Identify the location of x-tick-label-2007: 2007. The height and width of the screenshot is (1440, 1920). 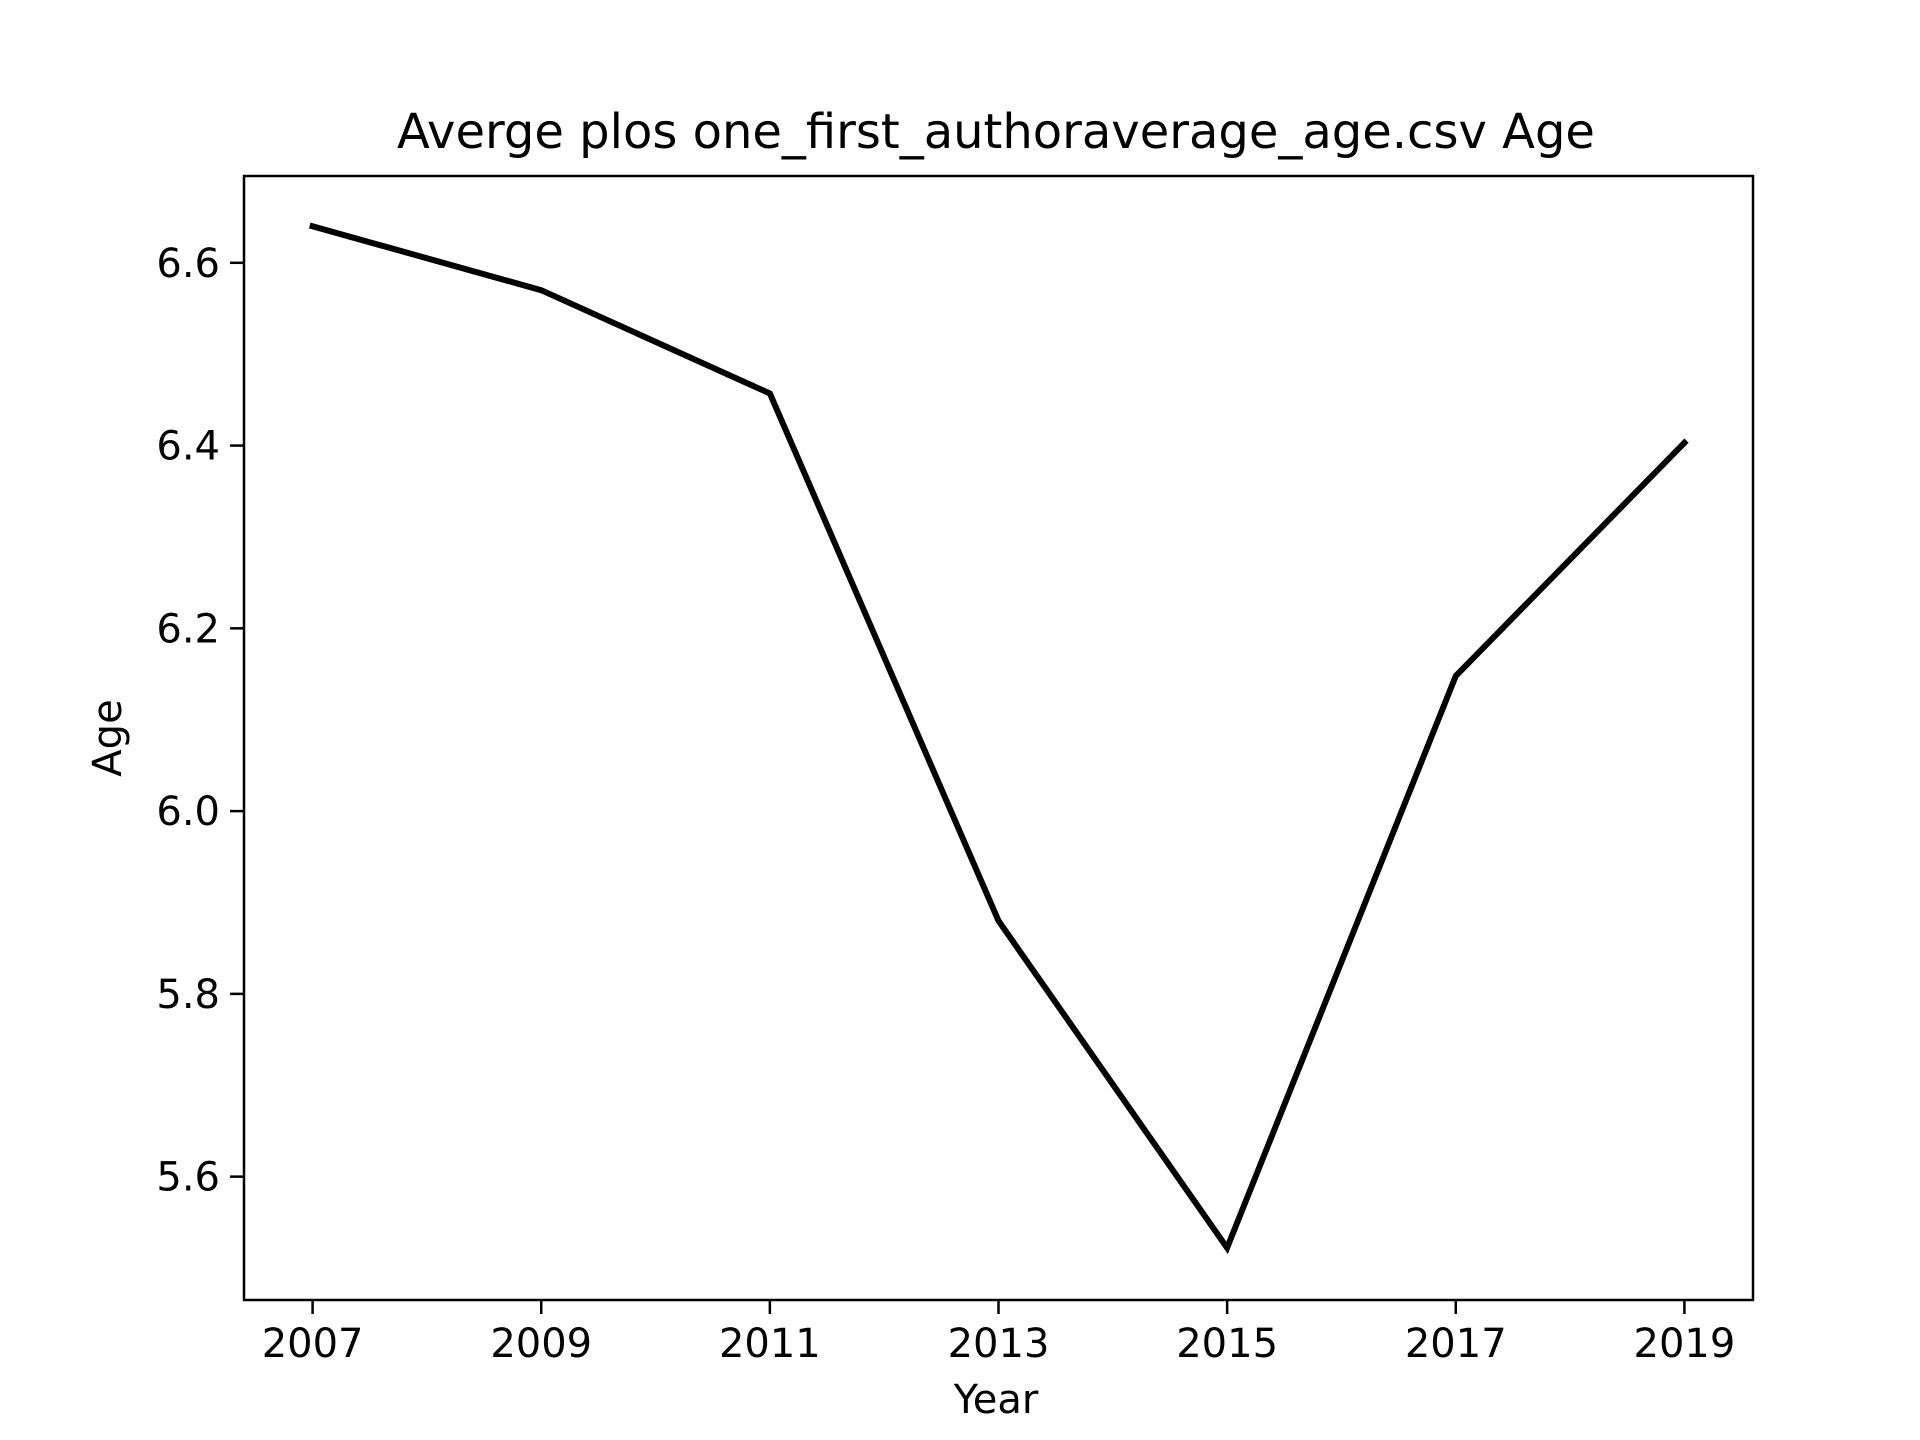
(313, 1344).